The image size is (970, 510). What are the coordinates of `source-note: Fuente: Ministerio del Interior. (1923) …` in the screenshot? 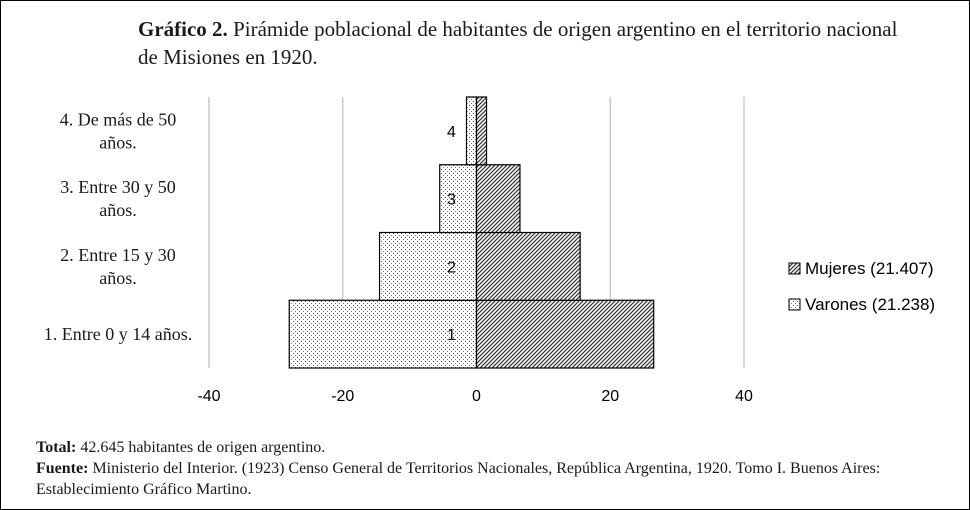 It's located at (486, 479).